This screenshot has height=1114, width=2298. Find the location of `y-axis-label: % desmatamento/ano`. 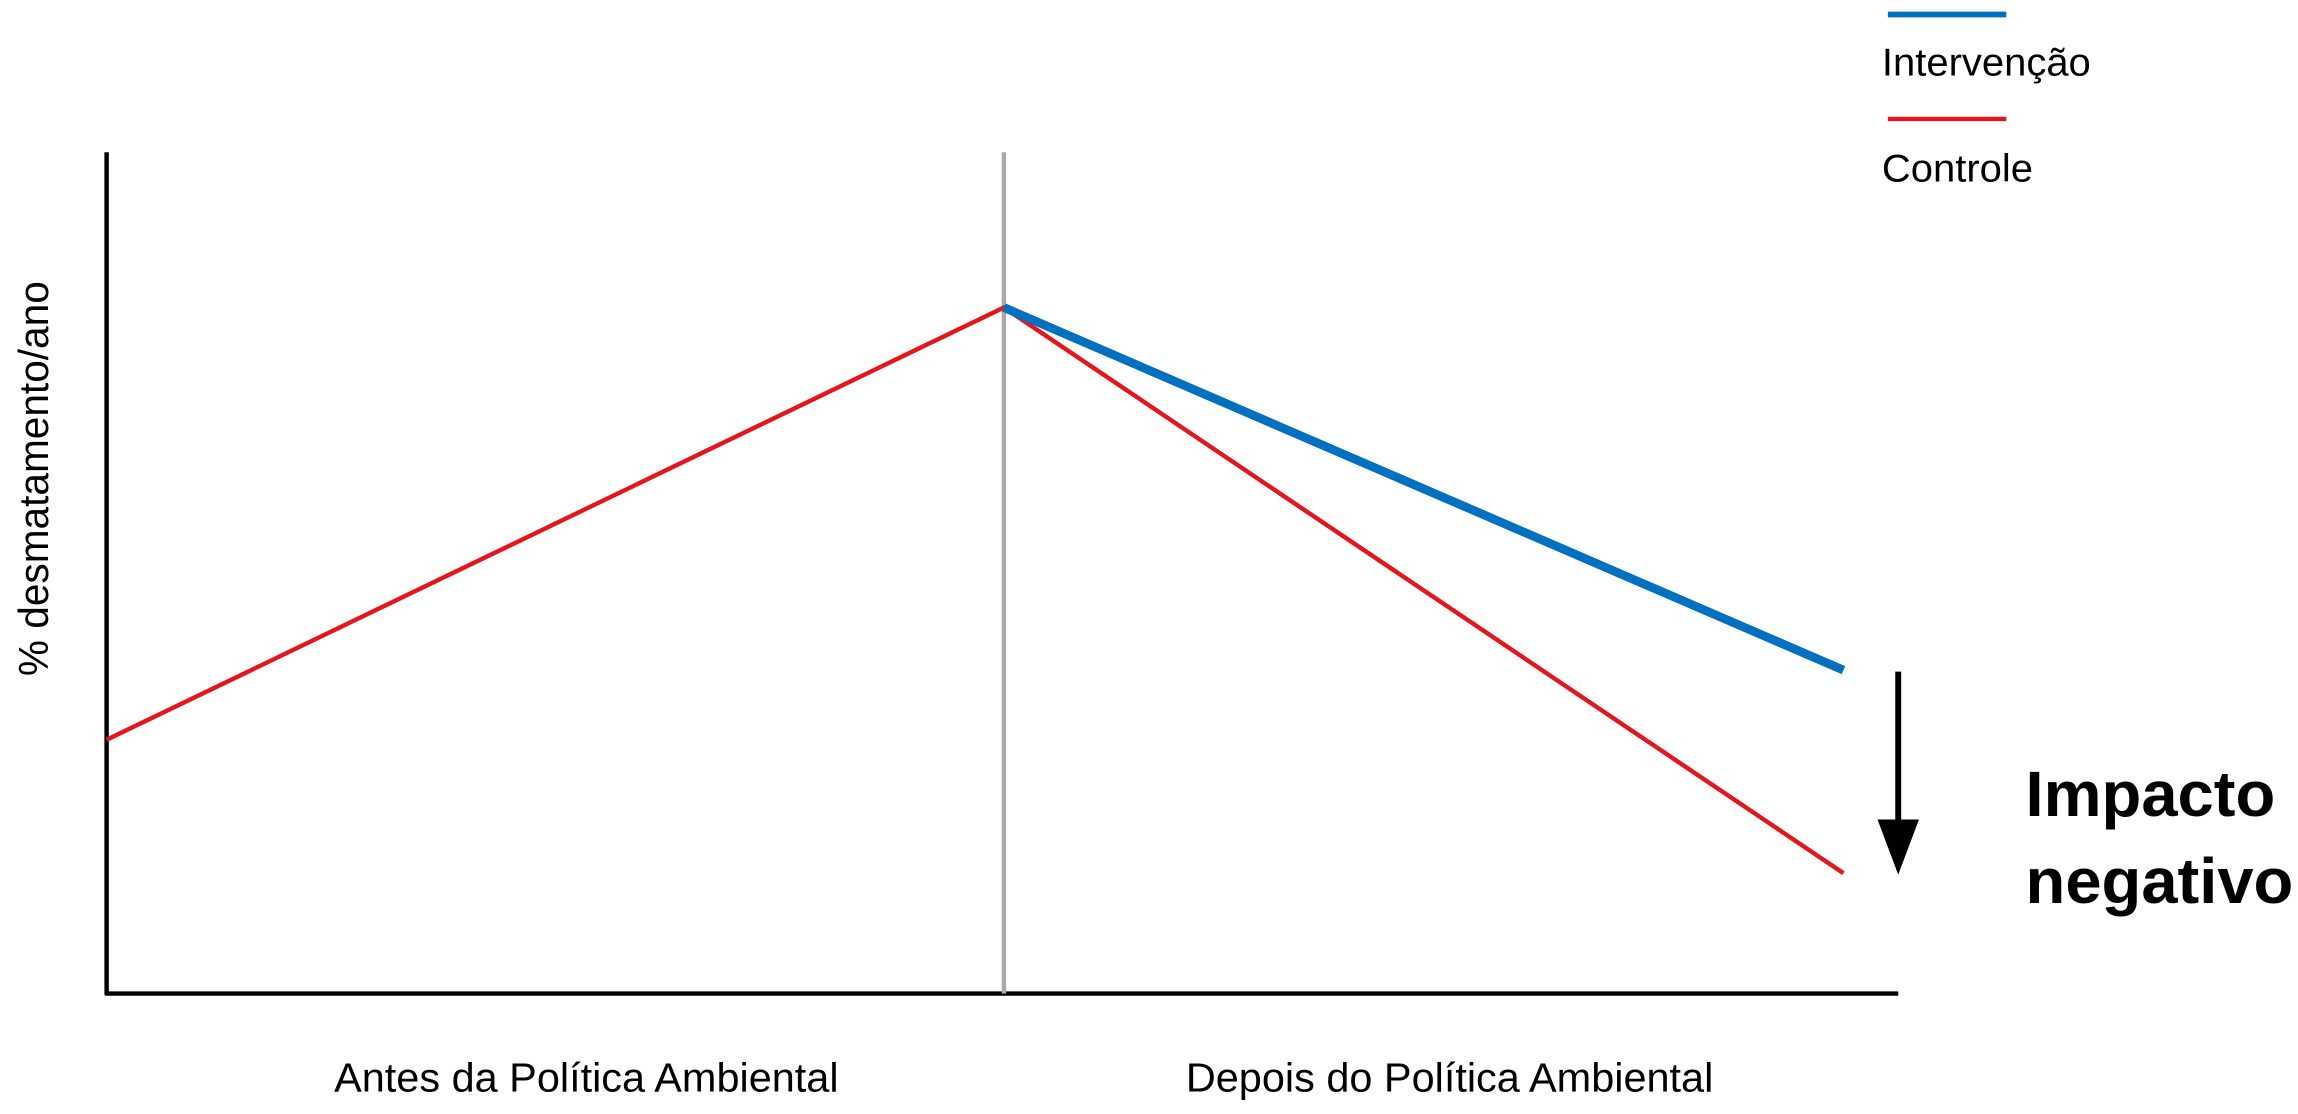

y-axis-label: % desmatamento/ano is located at coordinates (34, 478).